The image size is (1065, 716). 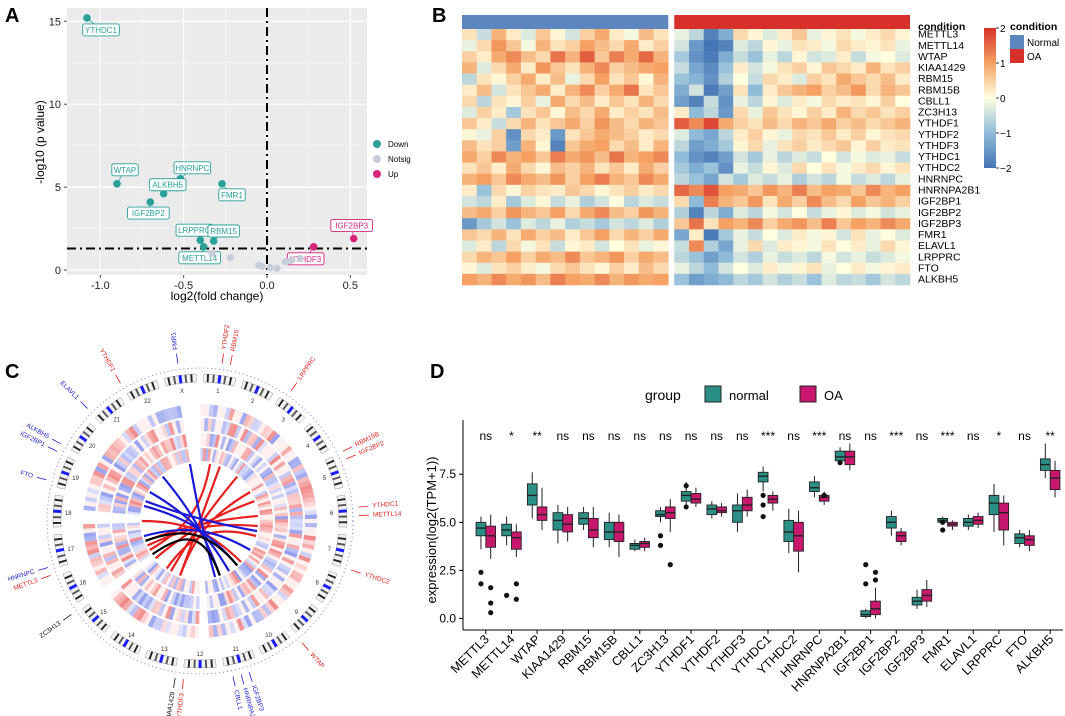 What do you see at coordinates (223, 231) in the screenshot?
I see `volcano-point-label: RBM15` at bounding box center [223, 231].